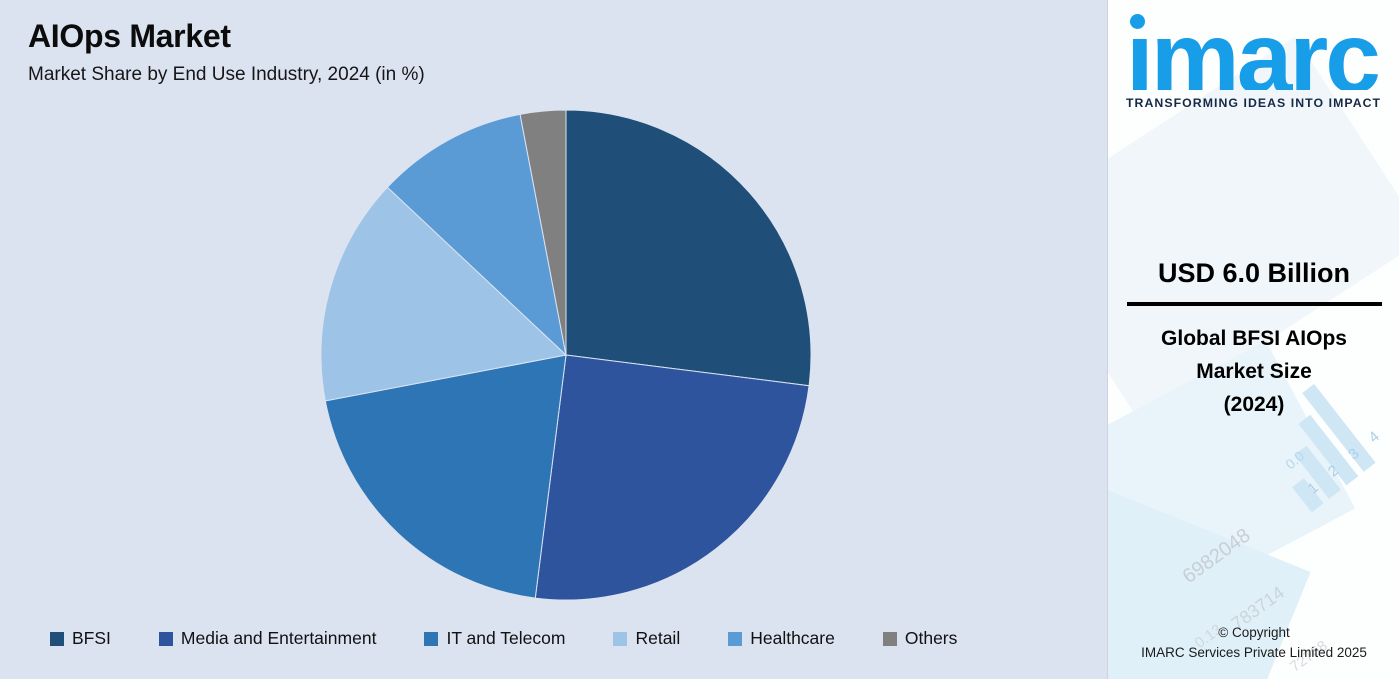  I want to click on legend-label: IT and Telecom, so click(506, 638).